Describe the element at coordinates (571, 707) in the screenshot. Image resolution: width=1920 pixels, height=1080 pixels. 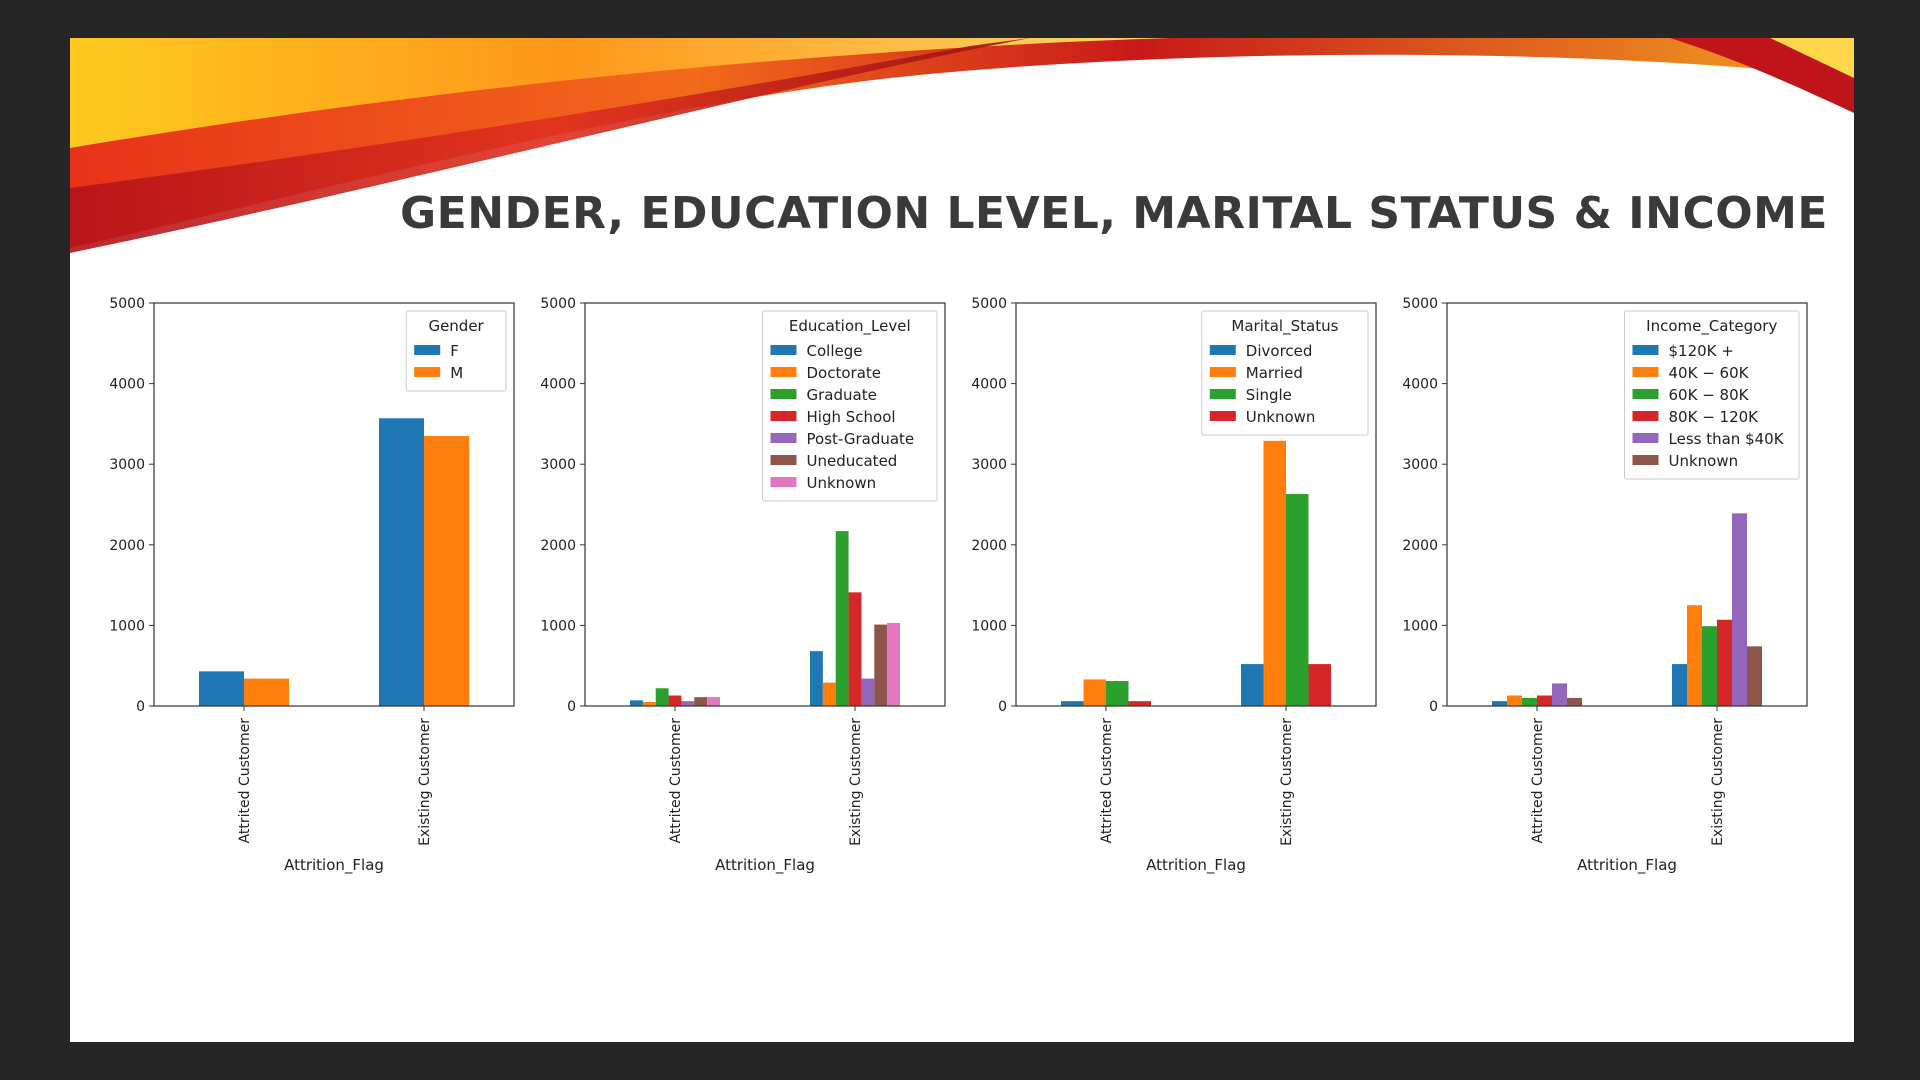
I see `y-tick-label: 0` at that location.